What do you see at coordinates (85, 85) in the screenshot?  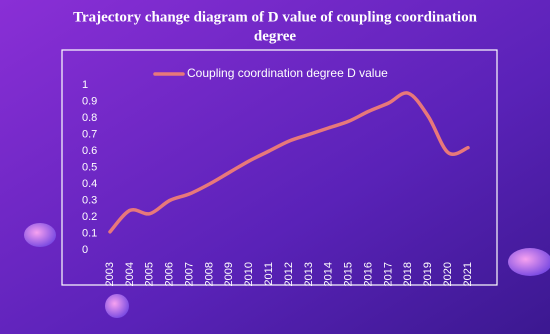 I see `y-tick-label: 1` at bounding box center [85, 85].